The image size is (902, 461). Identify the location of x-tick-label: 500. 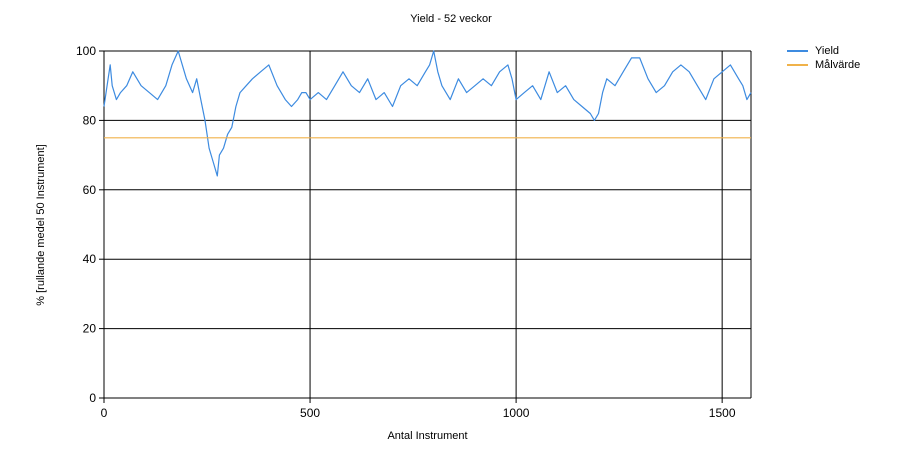
(310, 413).